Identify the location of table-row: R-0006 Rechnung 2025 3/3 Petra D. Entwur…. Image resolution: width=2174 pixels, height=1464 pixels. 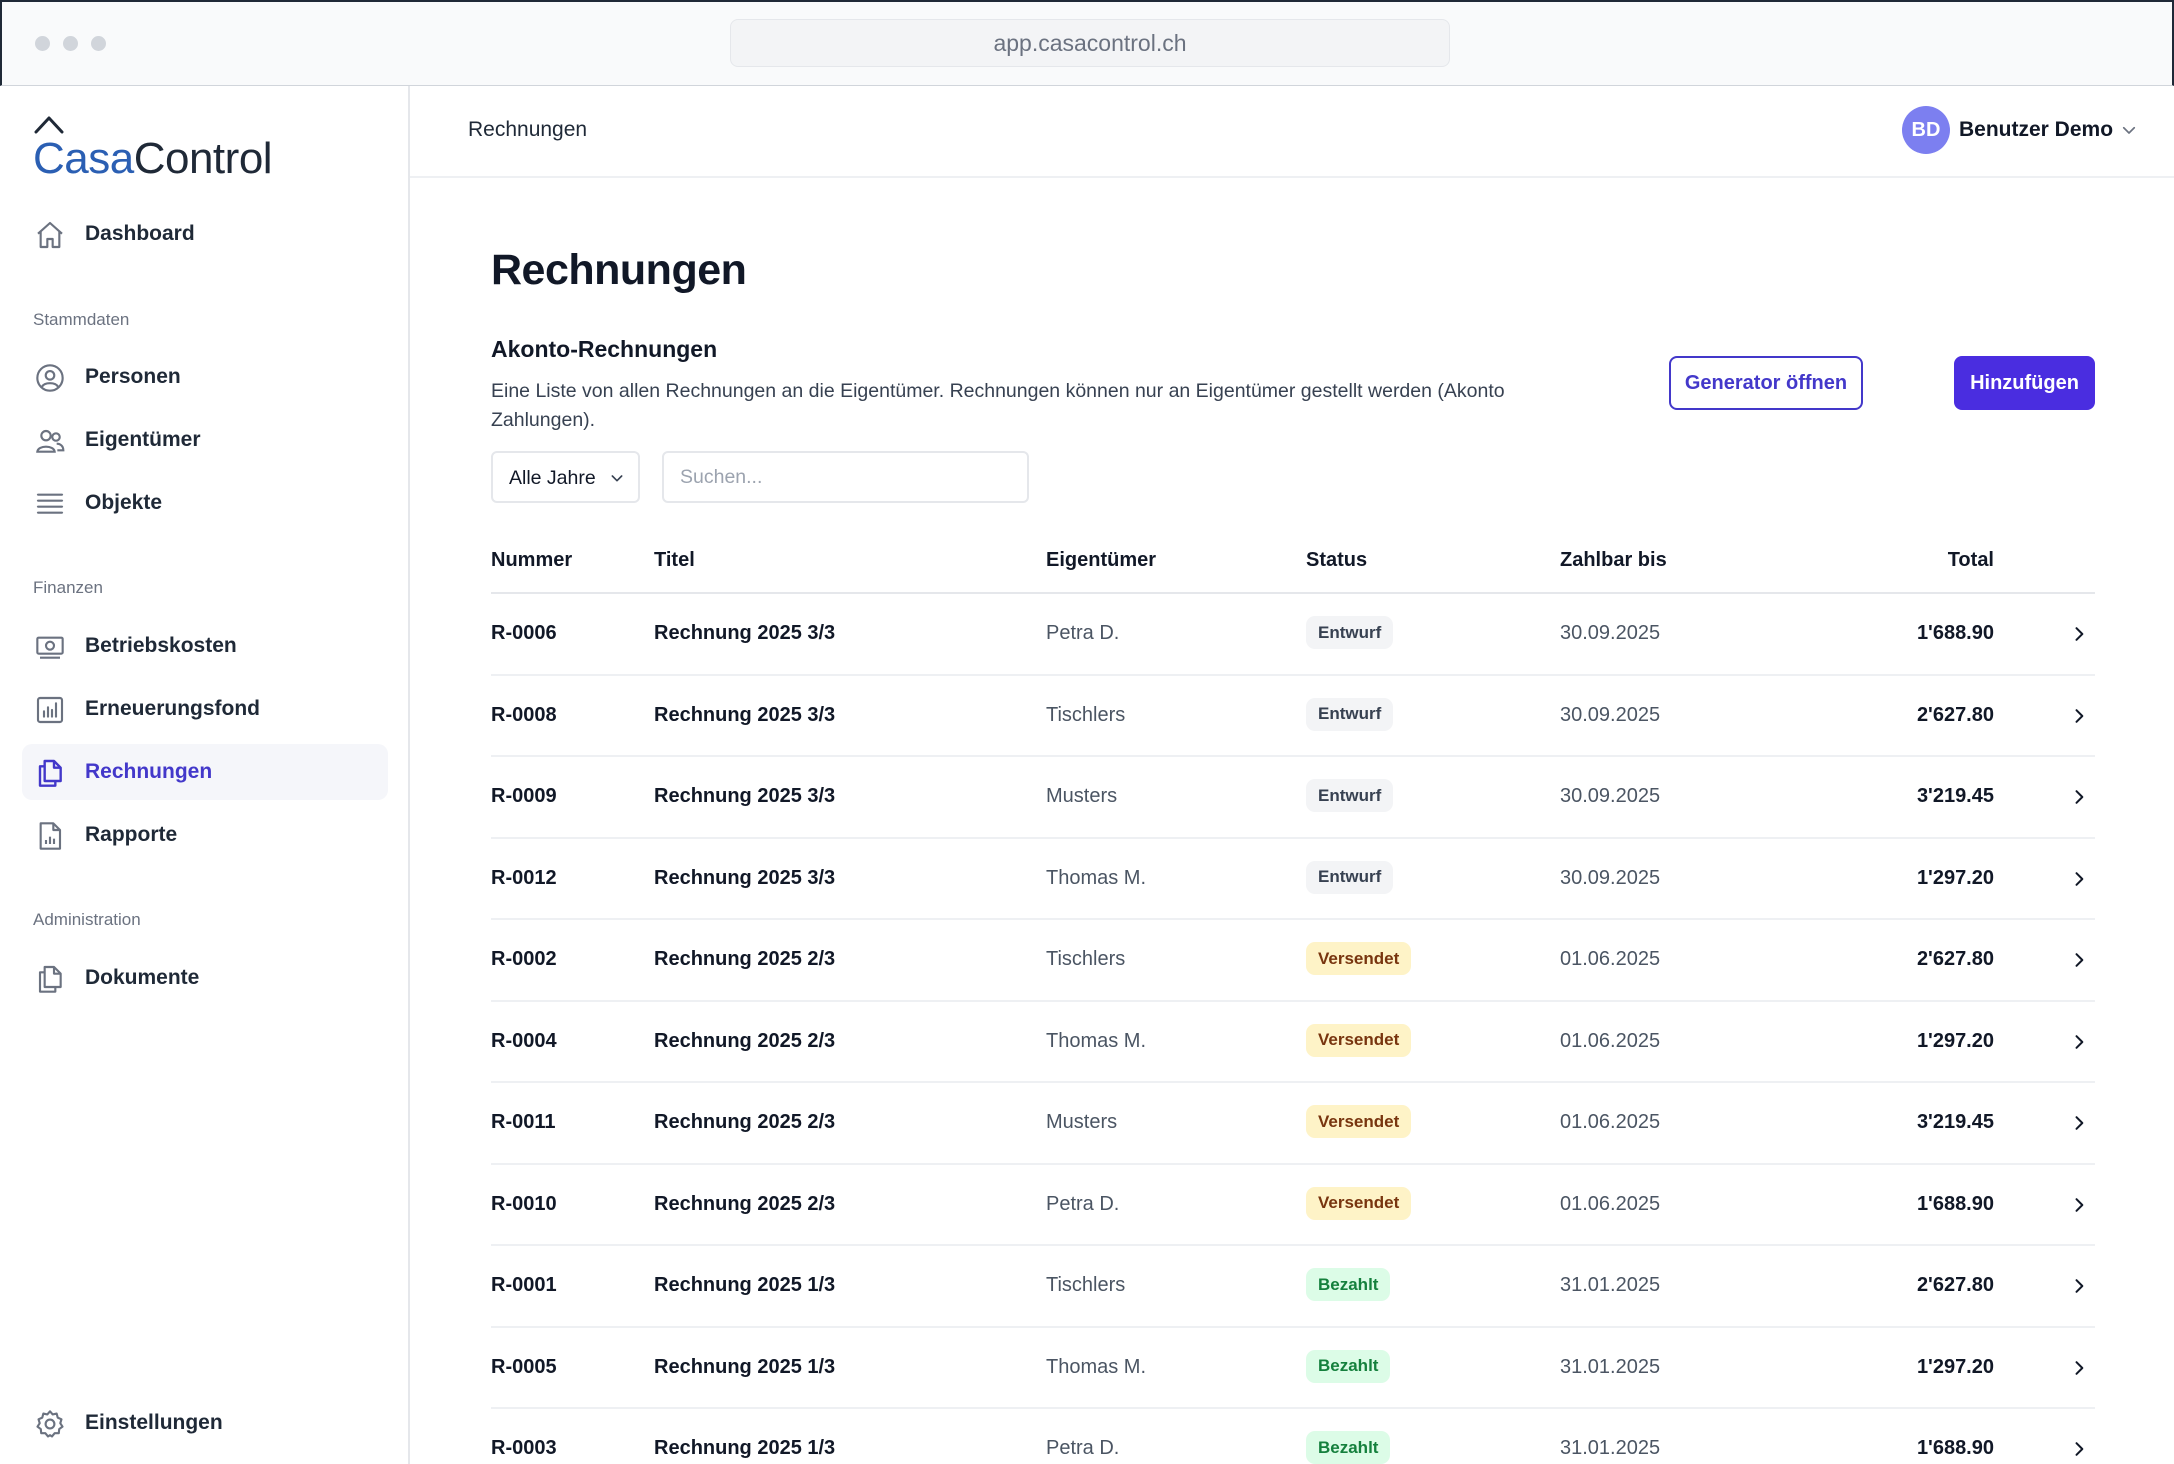
(1293, 635).